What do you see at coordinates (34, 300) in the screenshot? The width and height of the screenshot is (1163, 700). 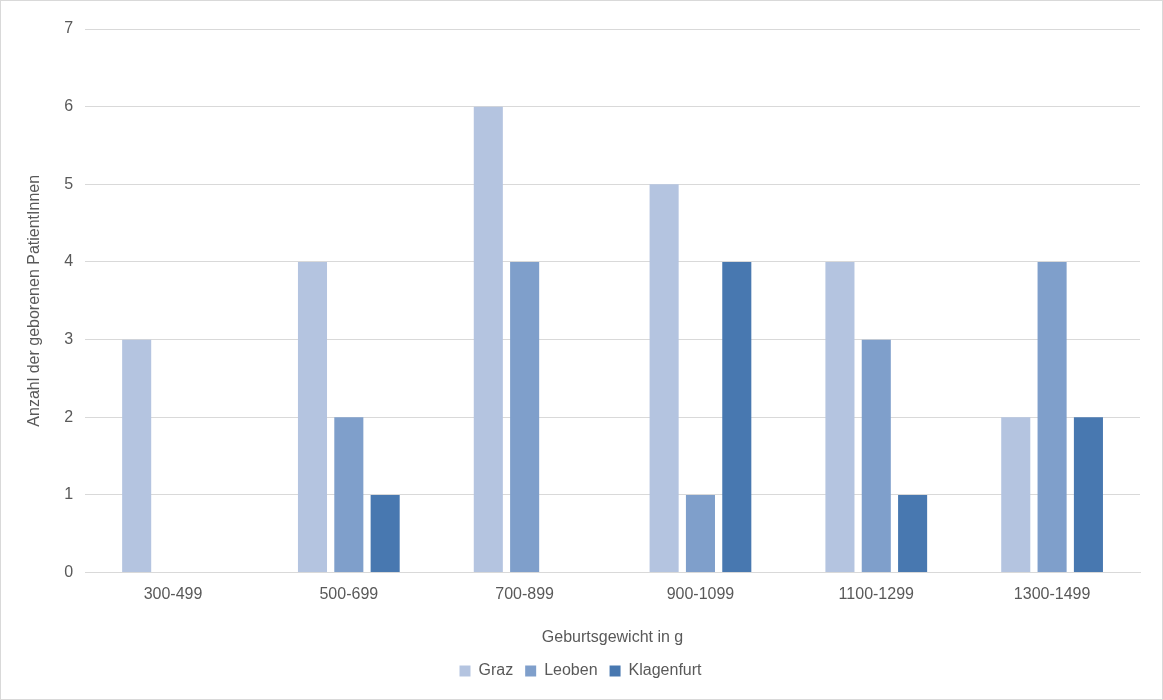 I see `y-axis-title: Anzahl der geborenen PatientInnen` at bounding box center [34, 300].